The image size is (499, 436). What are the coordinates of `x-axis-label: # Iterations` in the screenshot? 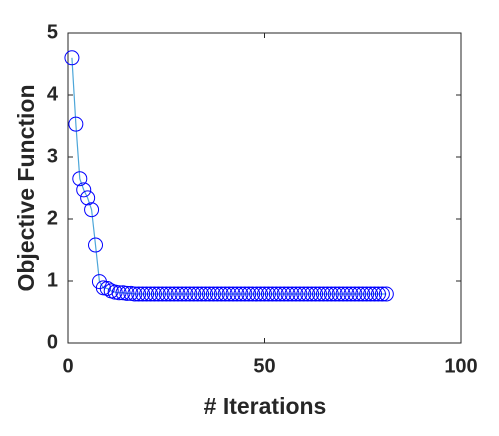 It's located at (265, 406).